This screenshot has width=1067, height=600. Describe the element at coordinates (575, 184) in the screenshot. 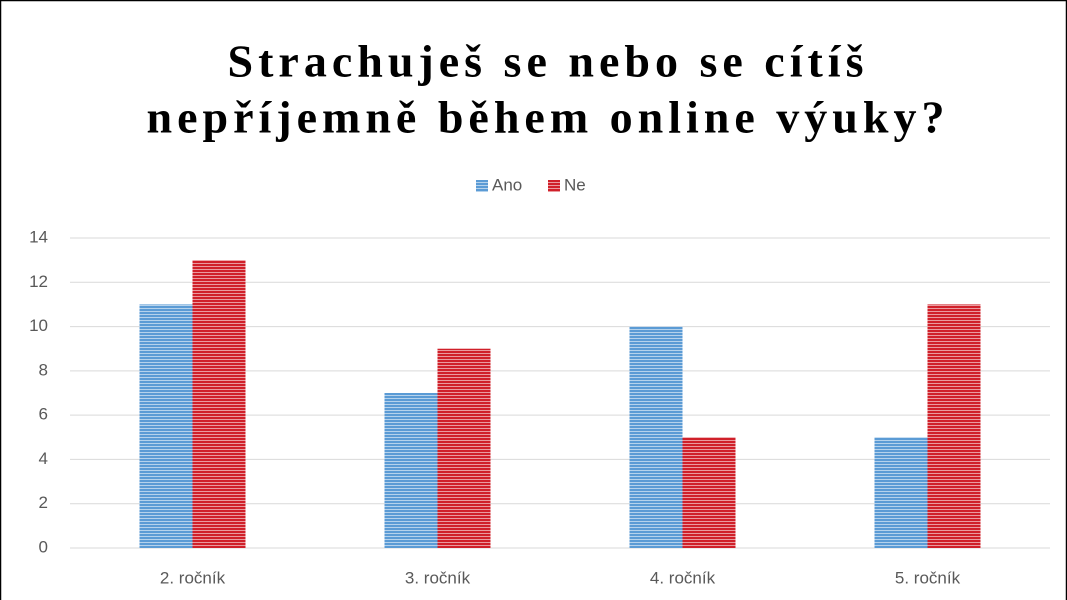

I see `legend-label: Ne` at that location.